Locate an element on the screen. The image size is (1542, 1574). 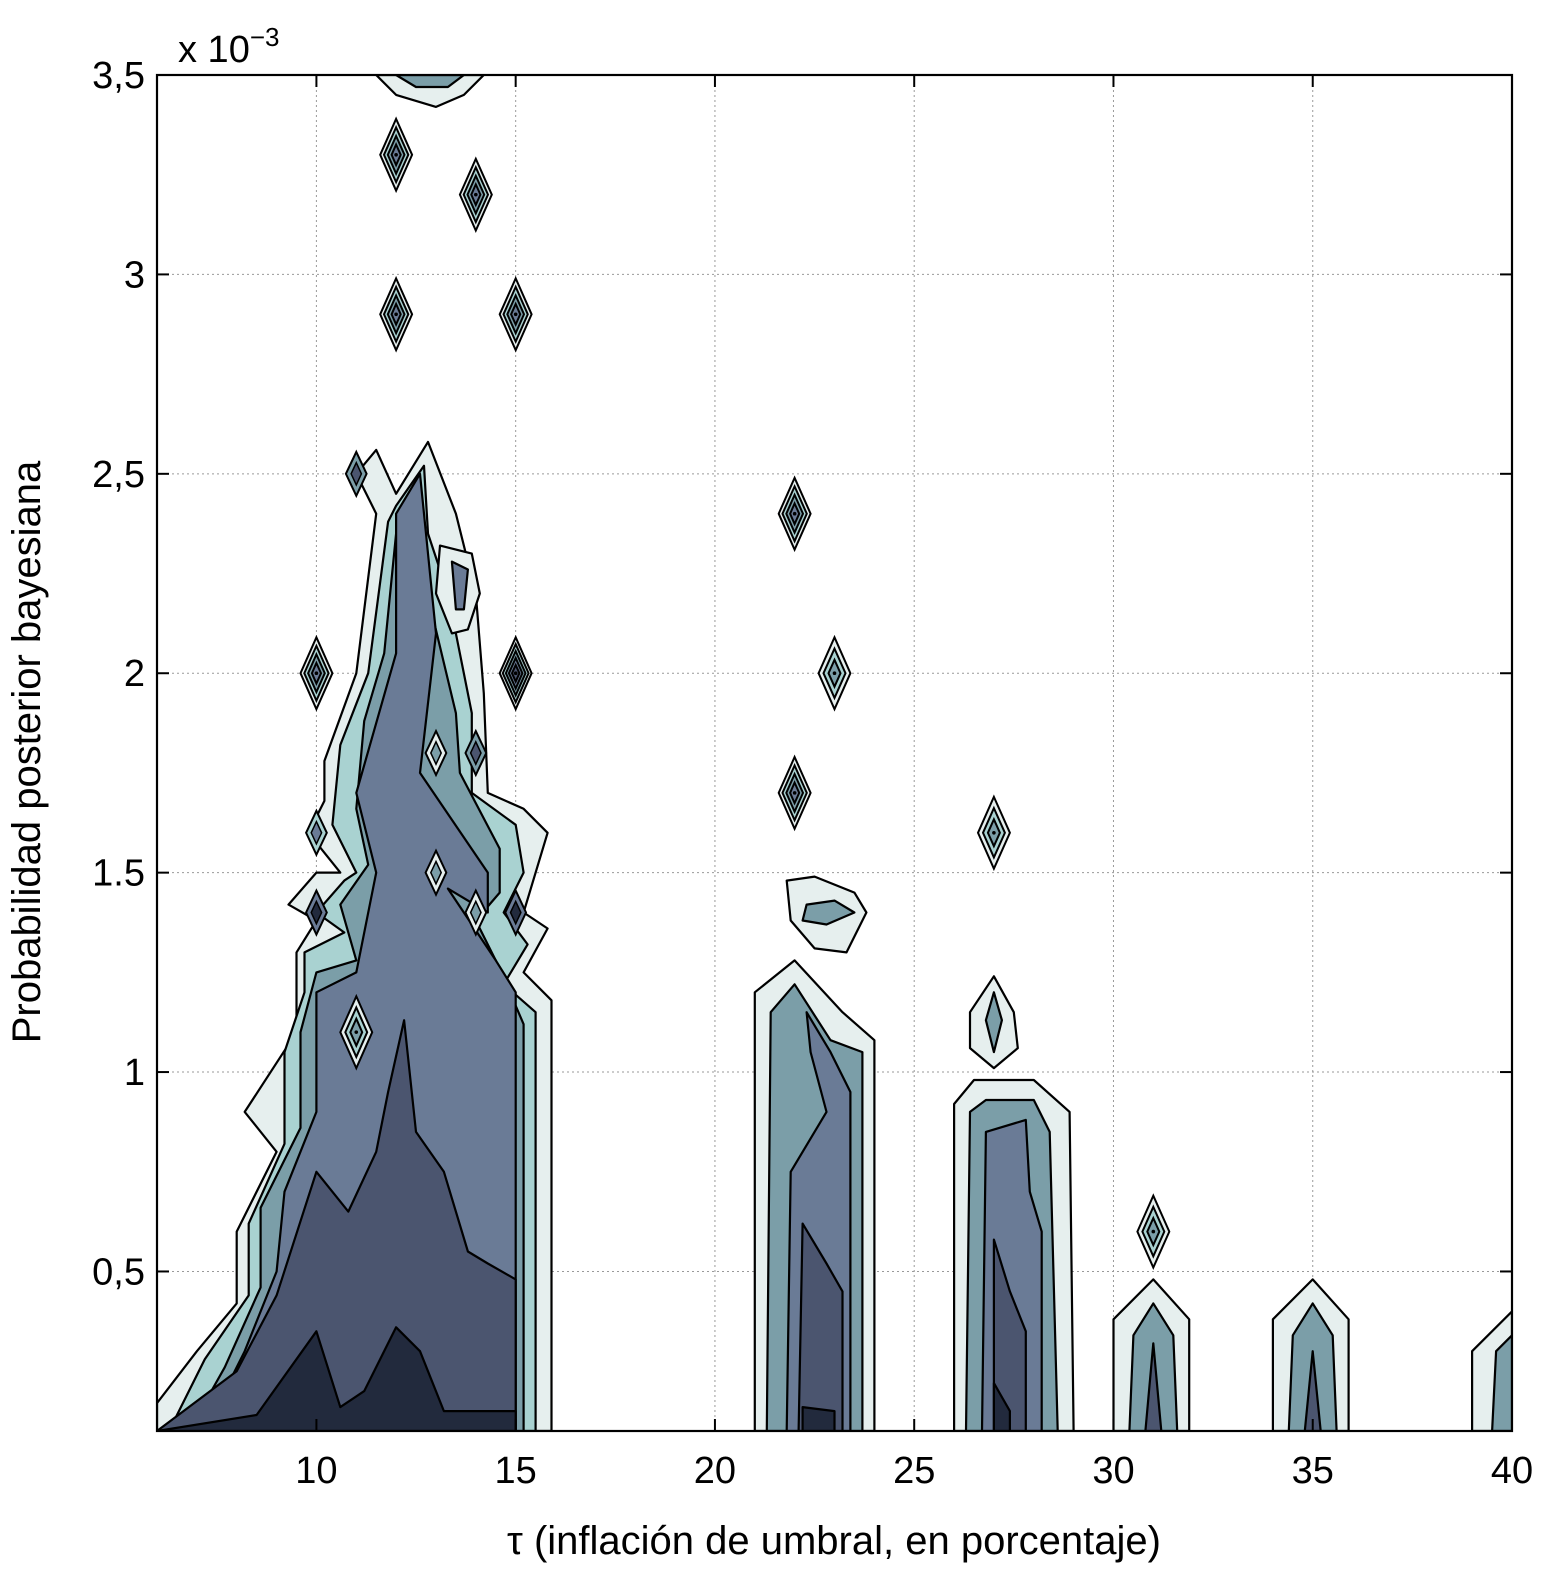
y-tick-label: 3,5 is located at coordinates (118, 76).